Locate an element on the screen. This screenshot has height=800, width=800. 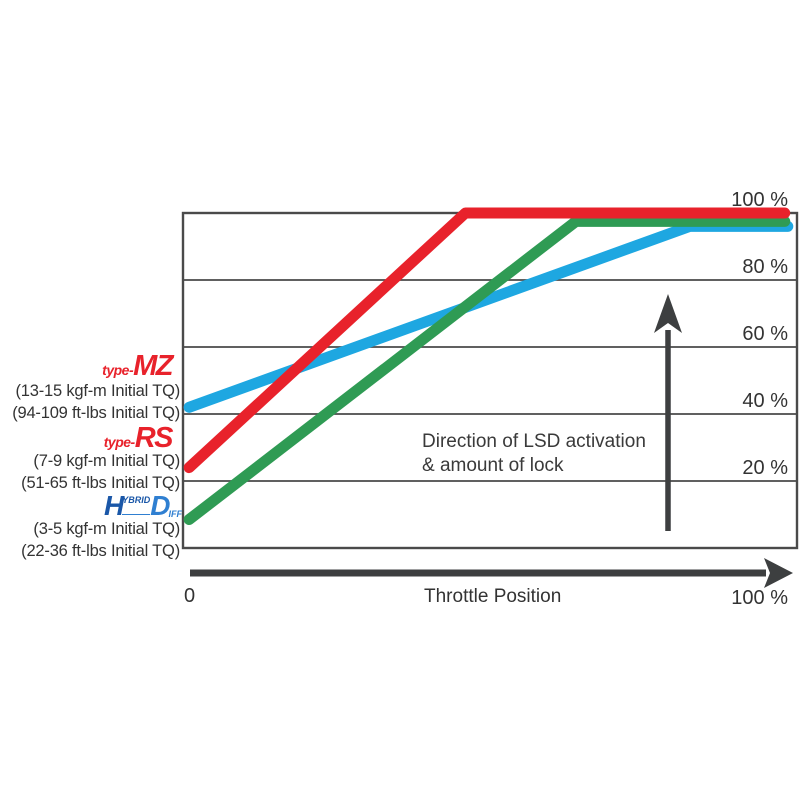
x-axis-arrow-head is located at coordinates (778, 573).